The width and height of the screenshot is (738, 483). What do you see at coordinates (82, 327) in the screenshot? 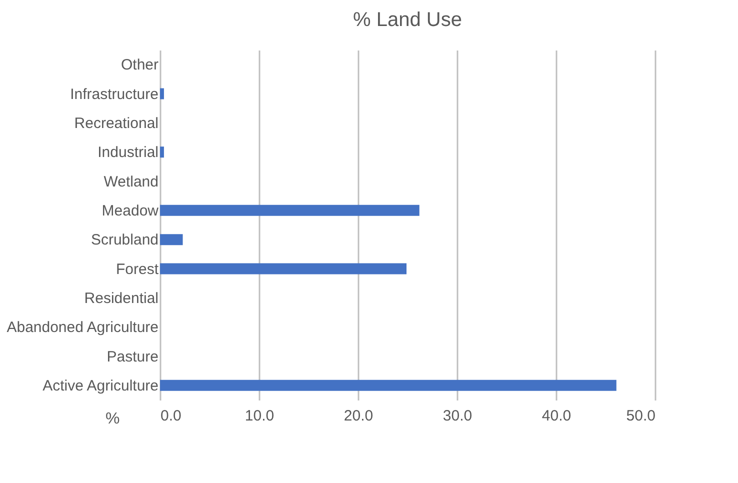
I see `y-tick-label: Abandoned Agriculture` at bounding box center [82, 327].